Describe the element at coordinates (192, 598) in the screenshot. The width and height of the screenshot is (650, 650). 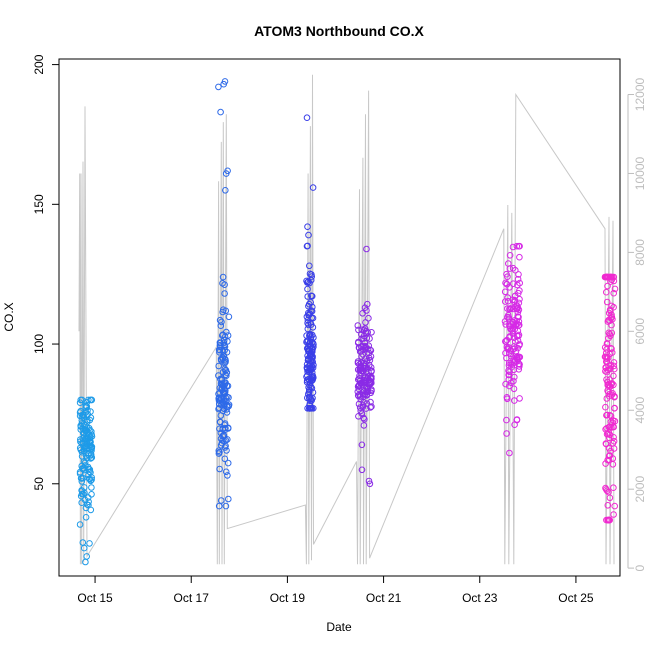
I see `x-tick-label: Oct 17` at that location.